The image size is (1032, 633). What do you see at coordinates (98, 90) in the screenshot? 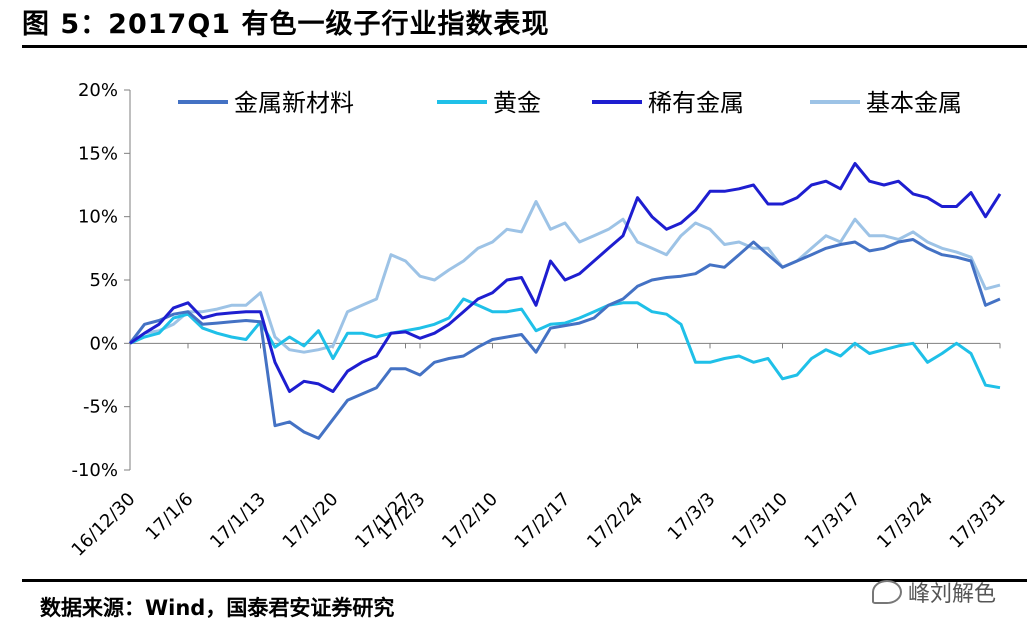
I see `y-tick-label: 20%` at bounding box center [98, 90].